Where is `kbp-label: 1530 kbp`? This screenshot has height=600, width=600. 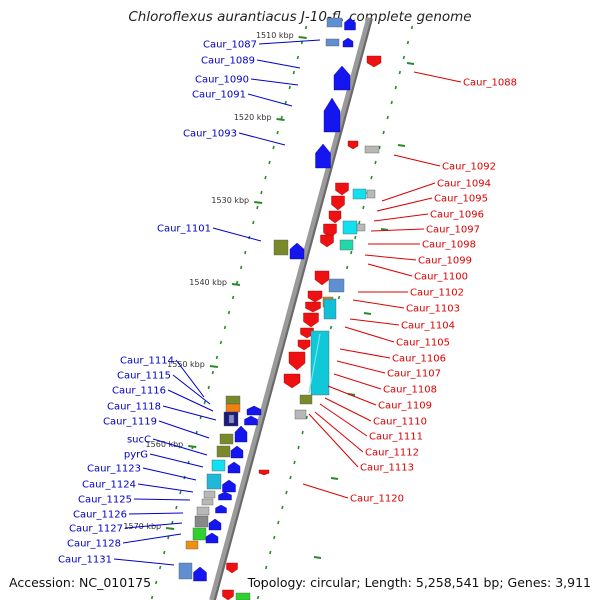 kbp-label: 1530 kbp is located at coordinates (230, 200).